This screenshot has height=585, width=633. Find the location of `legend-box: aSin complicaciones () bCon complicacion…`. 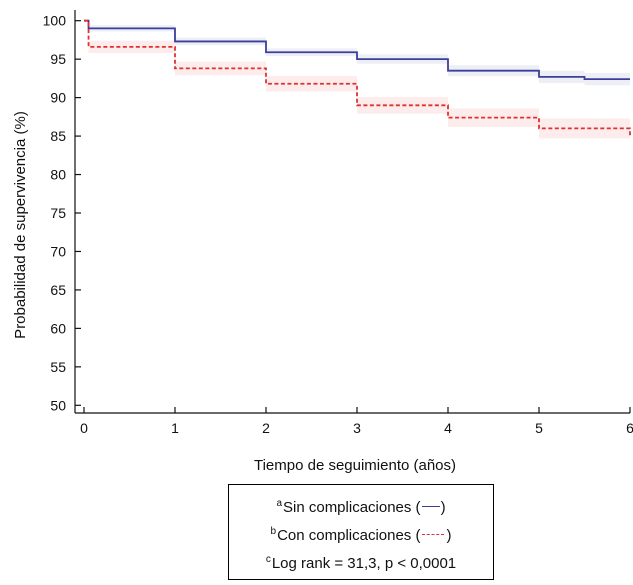

legend-box: aSin complicaciones () bCon complicacion… is located at coordinates (361, 532).